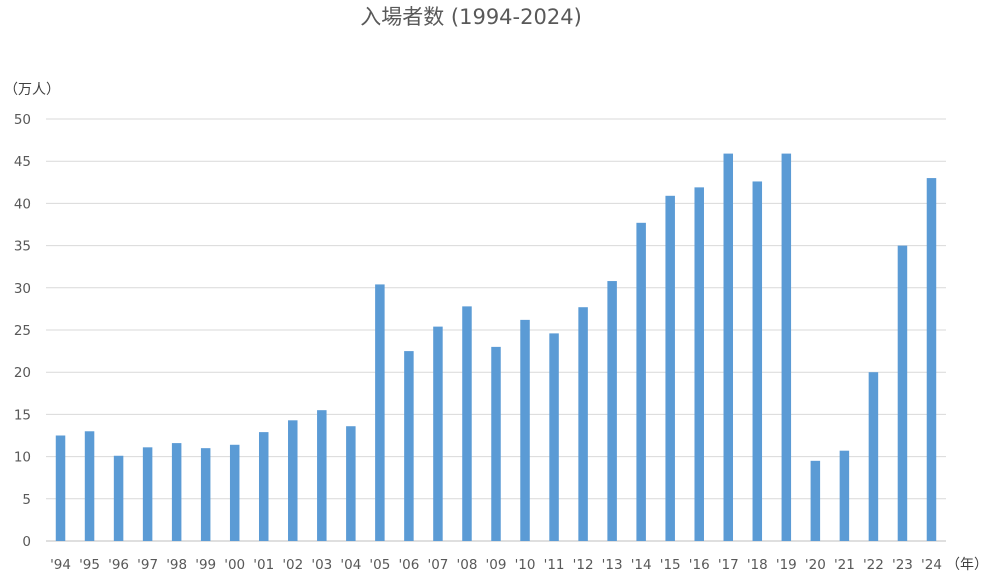 The image size is (986, 576). I want to click on x-tick-label: '23, so click(902, 565).